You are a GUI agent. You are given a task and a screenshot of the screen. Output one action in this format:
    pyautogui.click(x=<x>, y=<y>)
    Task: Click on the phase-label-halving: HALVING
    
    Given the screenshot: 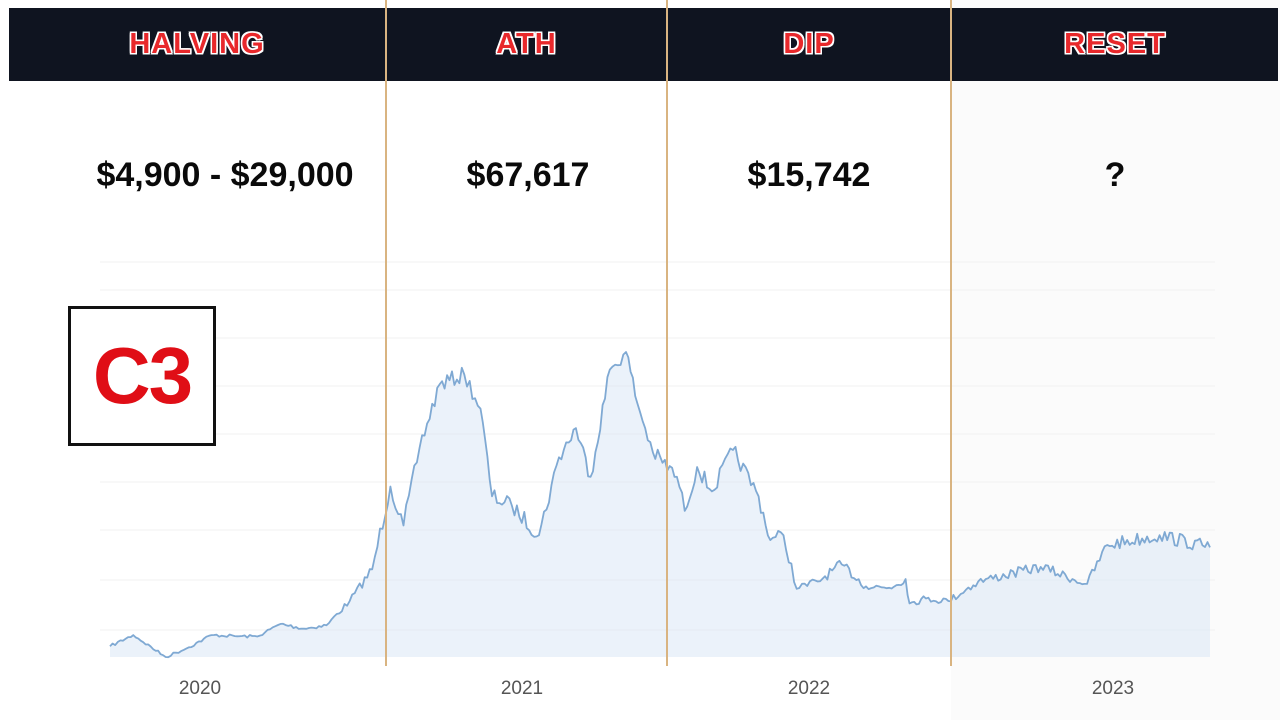 What is the action you would take?
    pyautogui.click(x=197, y=44)
    